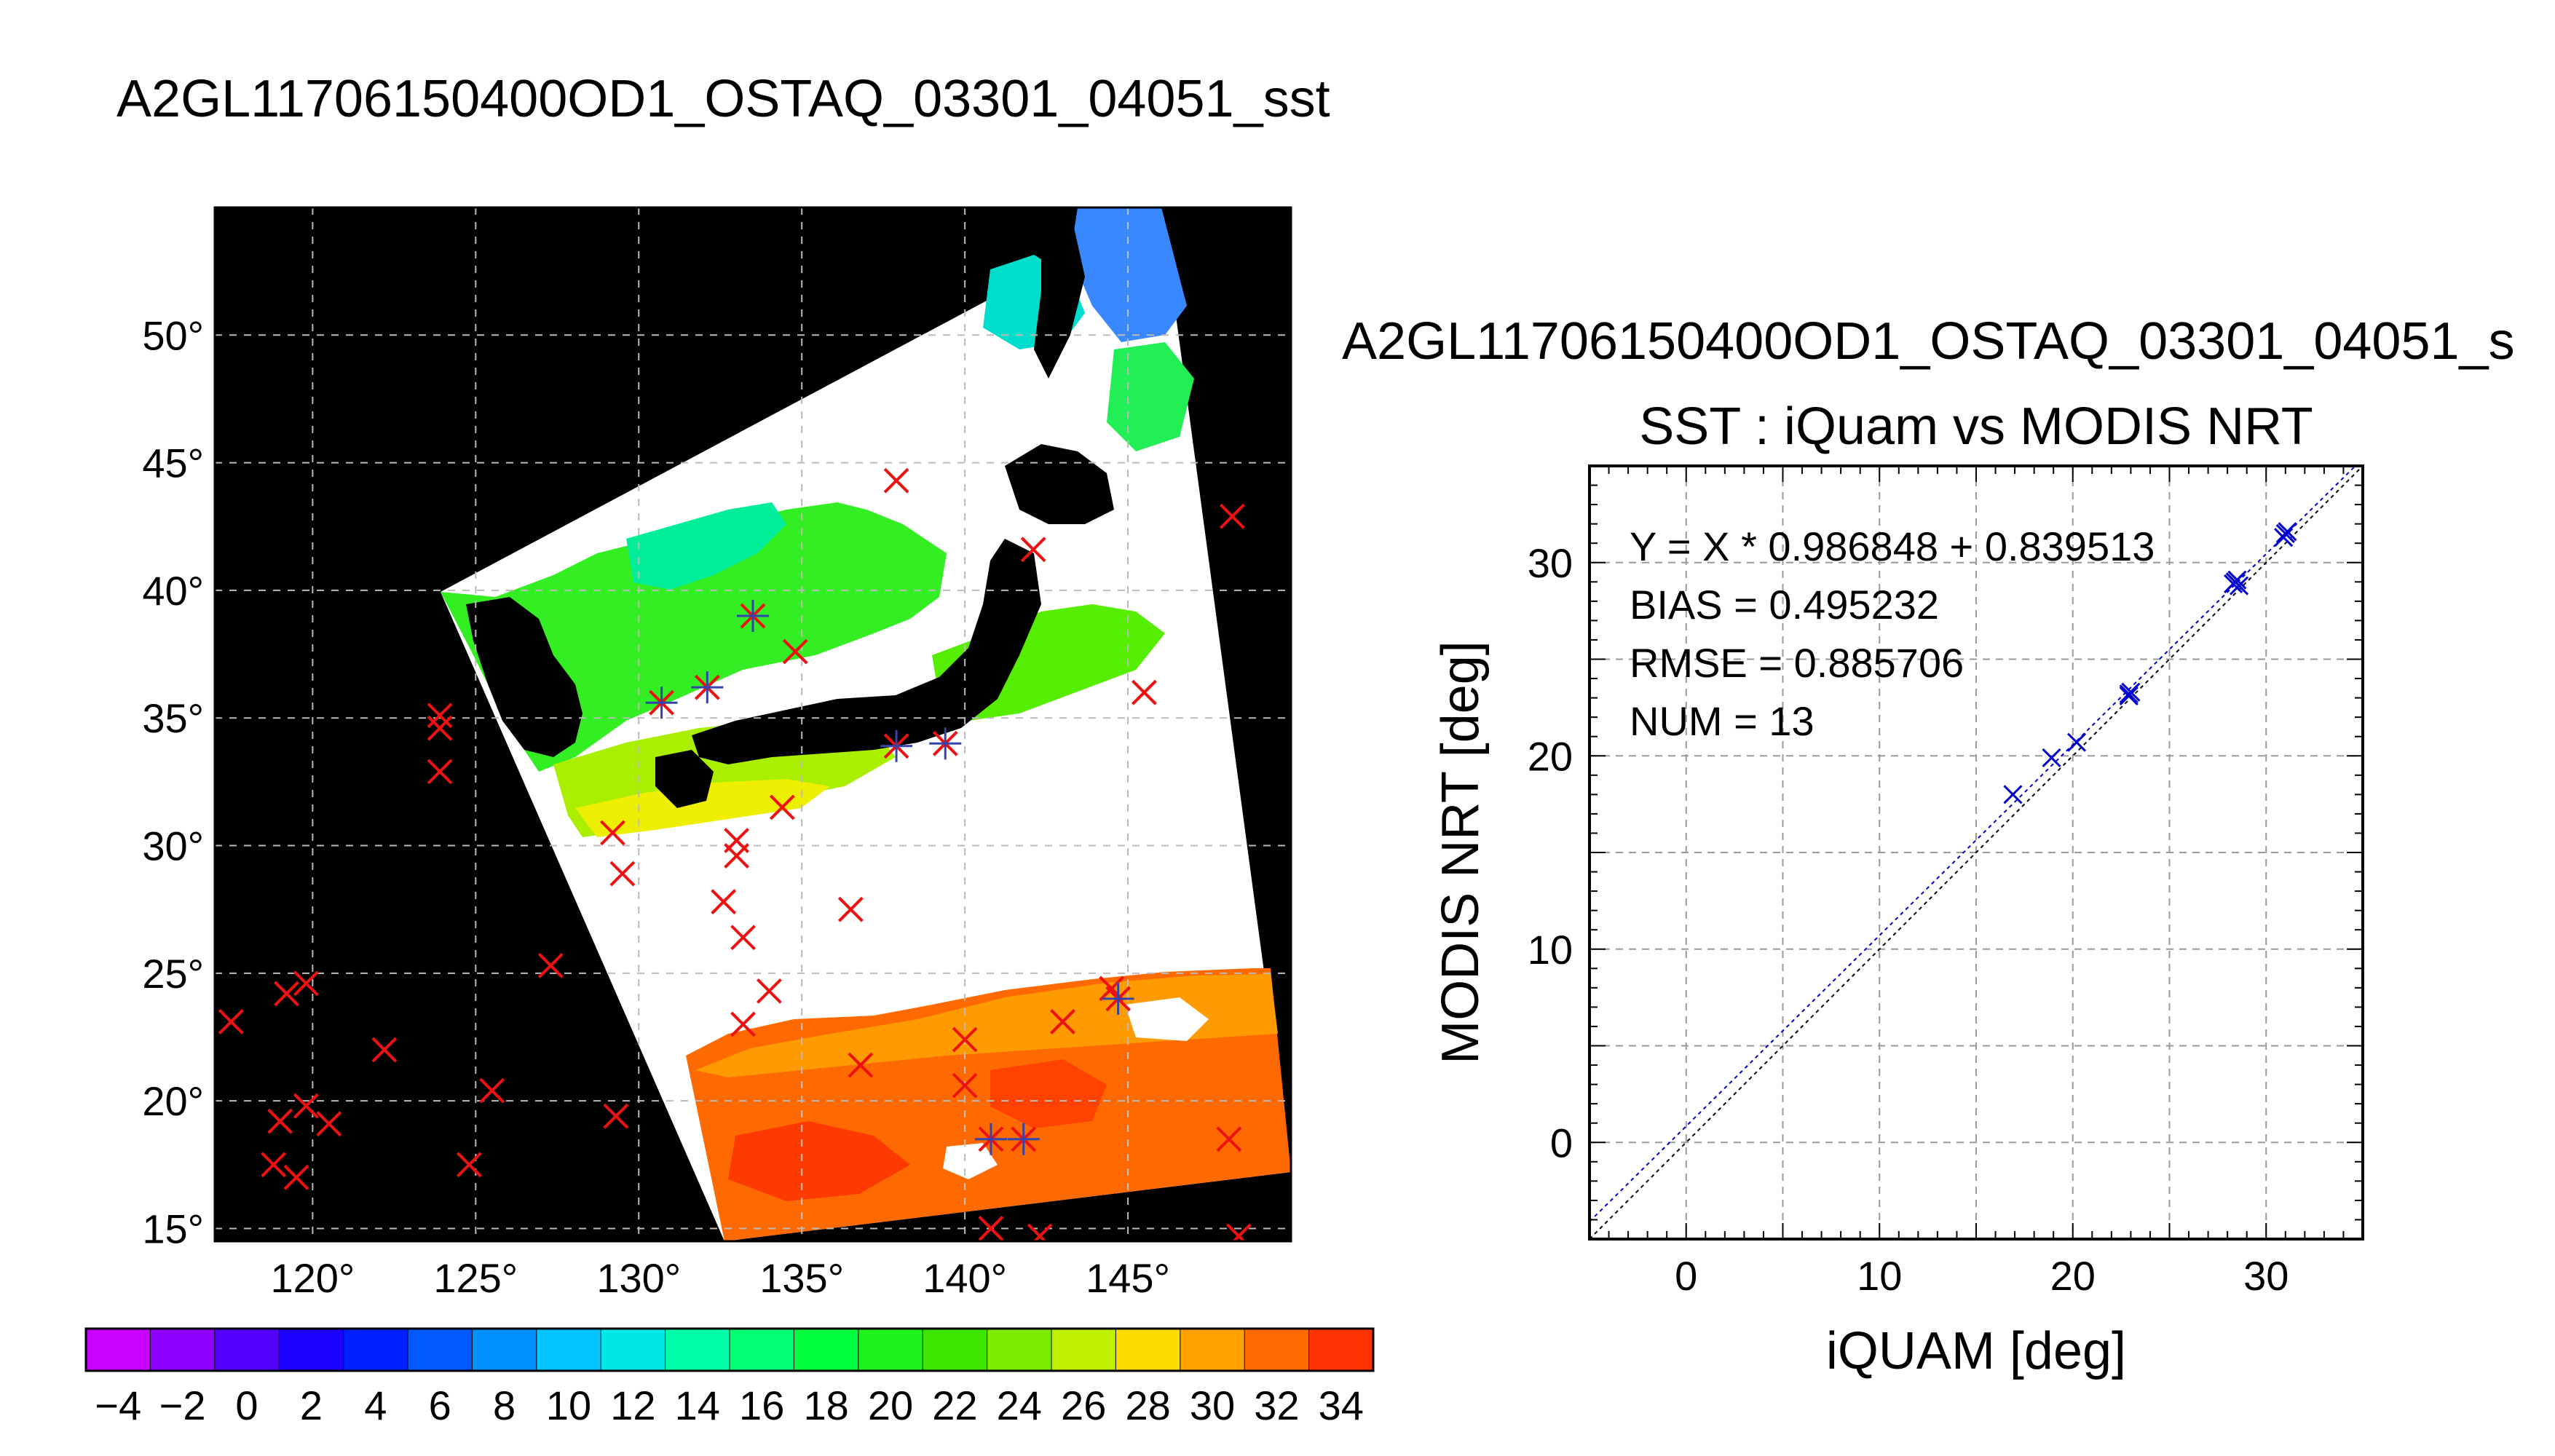  What do you see at coordinates (1722, 721) in the screenshot?
I see `stats-num: NUM = 13` at bounding box center [1722, 721].